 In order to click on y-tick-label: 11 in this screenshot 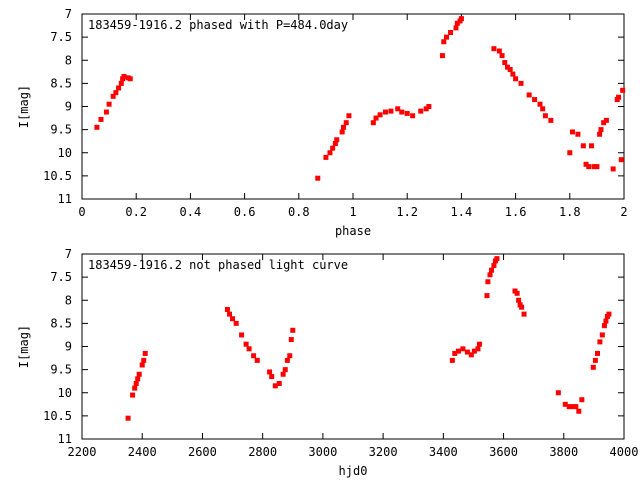, I will do `click(65, 439)`.